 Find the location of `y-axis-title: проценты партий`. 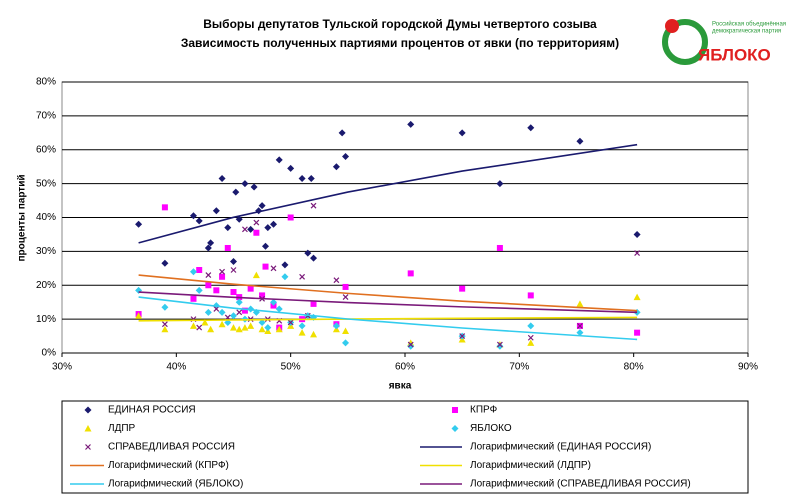

y-axis-title: проценты партий is located at coordinates (22, 218).